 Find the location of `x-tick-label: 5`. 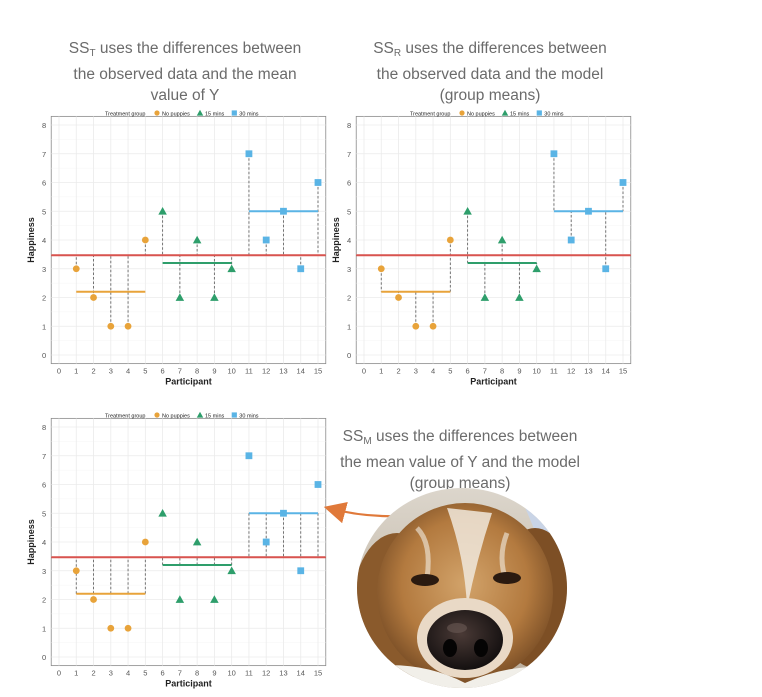

x-tick-label: 5 is located at coordinates (450, 371).